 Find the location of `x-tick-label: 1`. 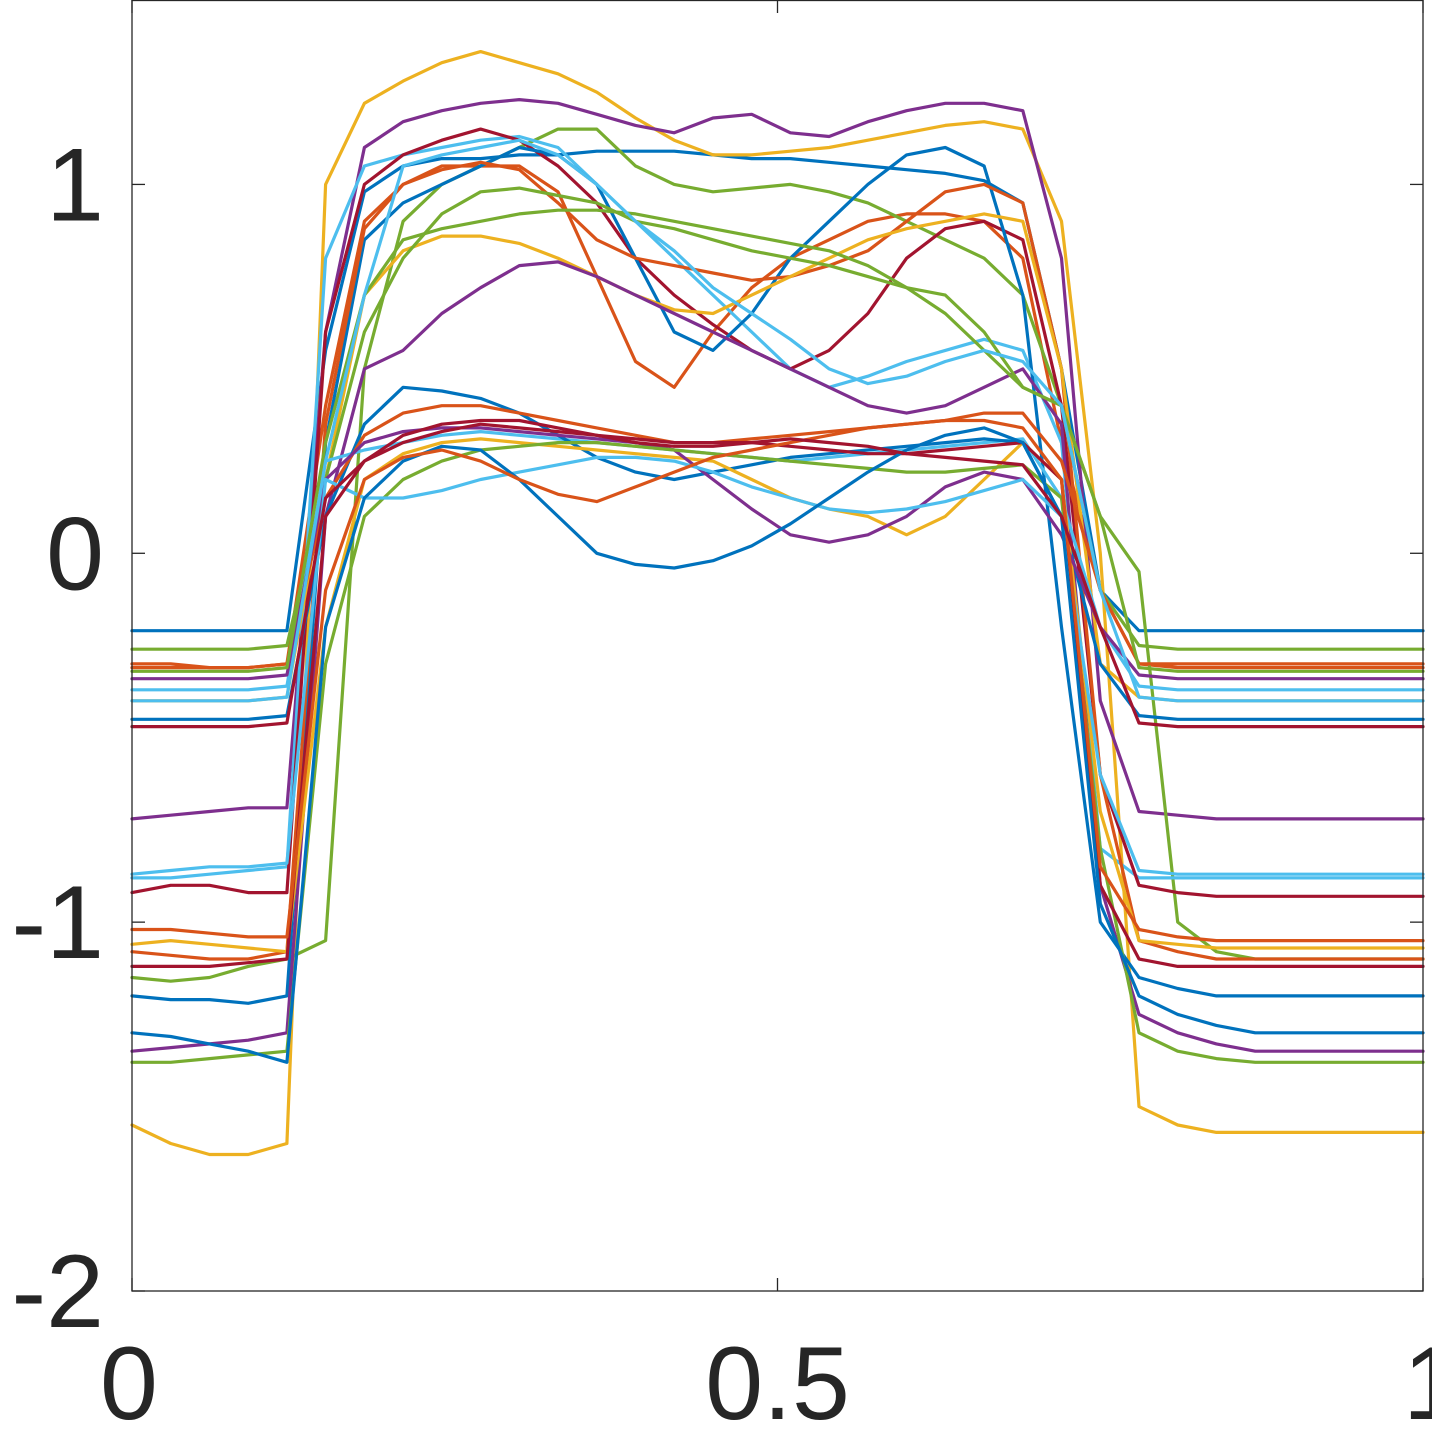

x-tick-label: 1 is located at coordinates (1417, 1377).